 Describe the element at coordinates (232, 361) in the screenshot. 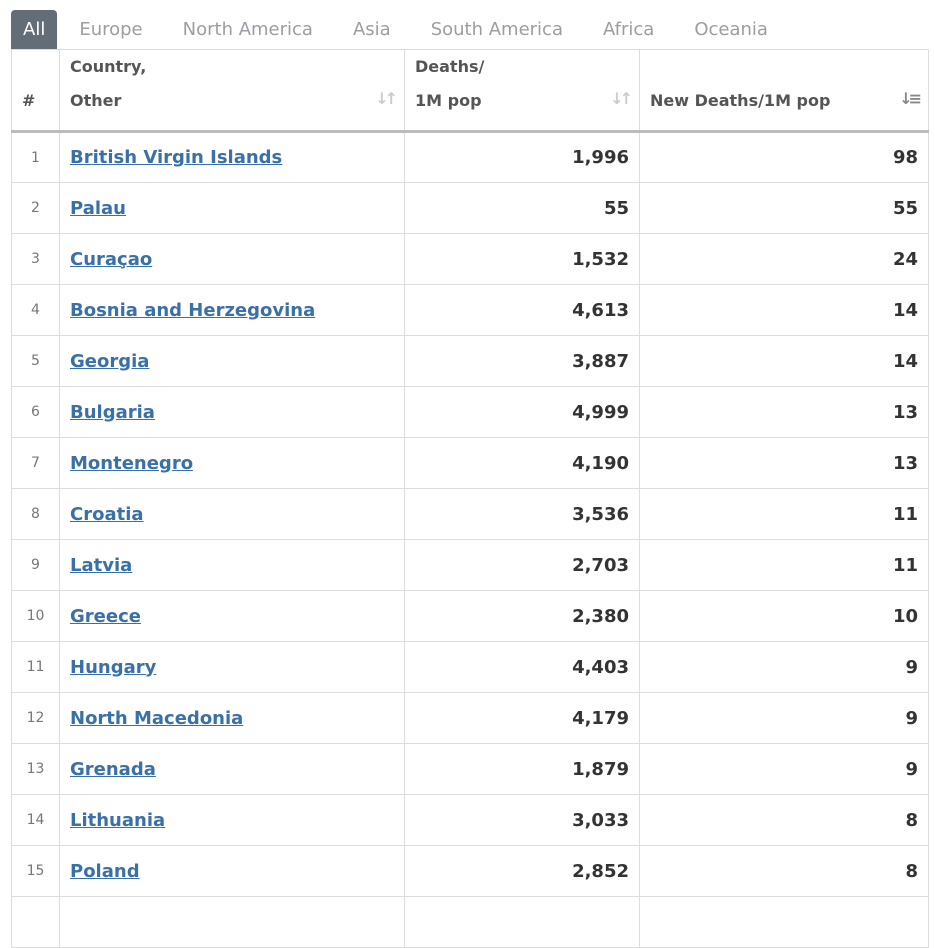

I see `country-cell: Georgia` at that location.